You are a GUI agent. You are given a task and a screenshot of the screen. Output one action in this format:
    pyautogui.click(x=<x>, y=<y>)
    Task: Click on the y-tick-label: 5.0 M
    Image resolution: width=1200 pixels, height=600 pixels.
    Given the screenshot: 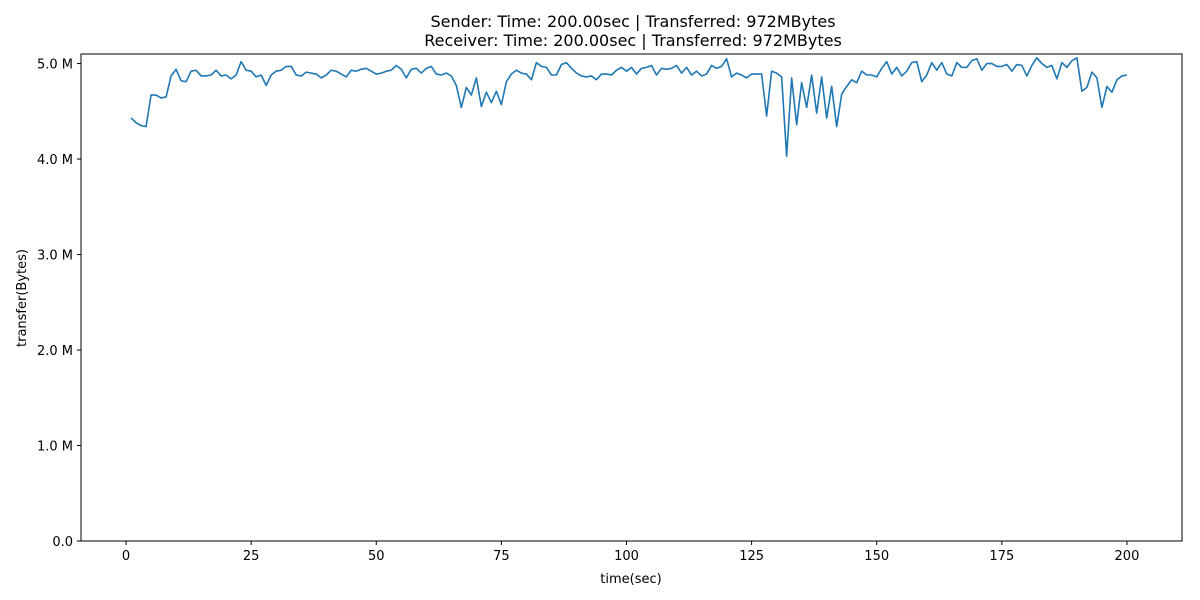 What is the action you would take?
    pyautogui.click(x=55, y=65)
    